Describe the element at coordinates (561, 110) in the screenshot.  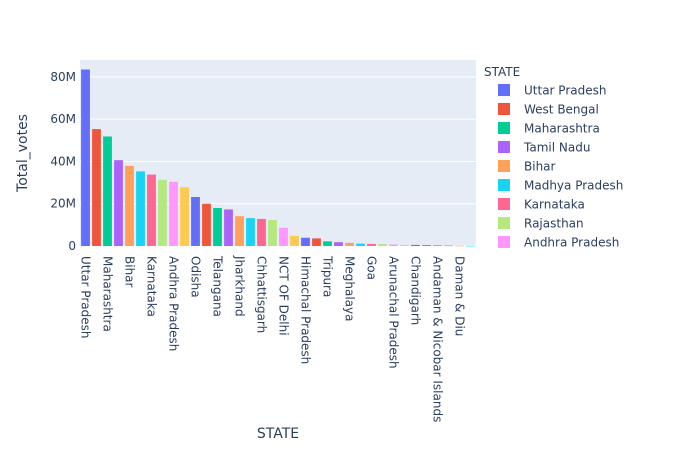
I see `legend-label: West Bengal` at that location.